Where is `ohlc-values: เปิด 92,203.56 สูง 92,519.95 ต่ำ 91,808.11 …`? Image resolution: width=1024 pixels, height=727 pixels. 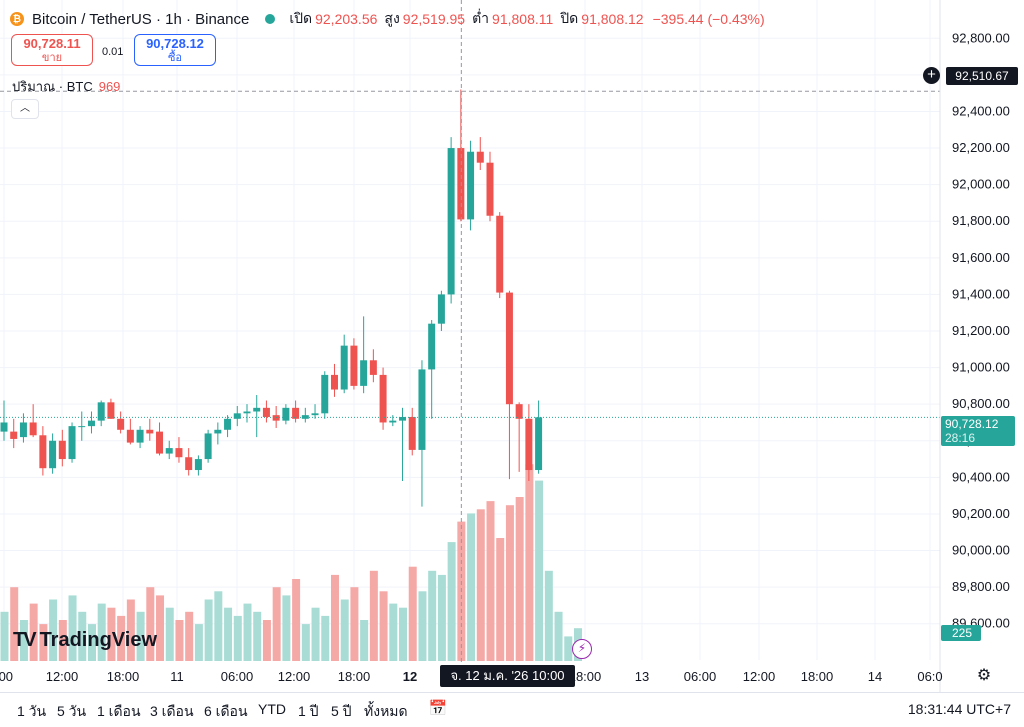 ohlc-values: เปิด 92,203.56 สูง 92,519.95 ต่ำ 91,808.11 … is located at coordinates (524, 19).